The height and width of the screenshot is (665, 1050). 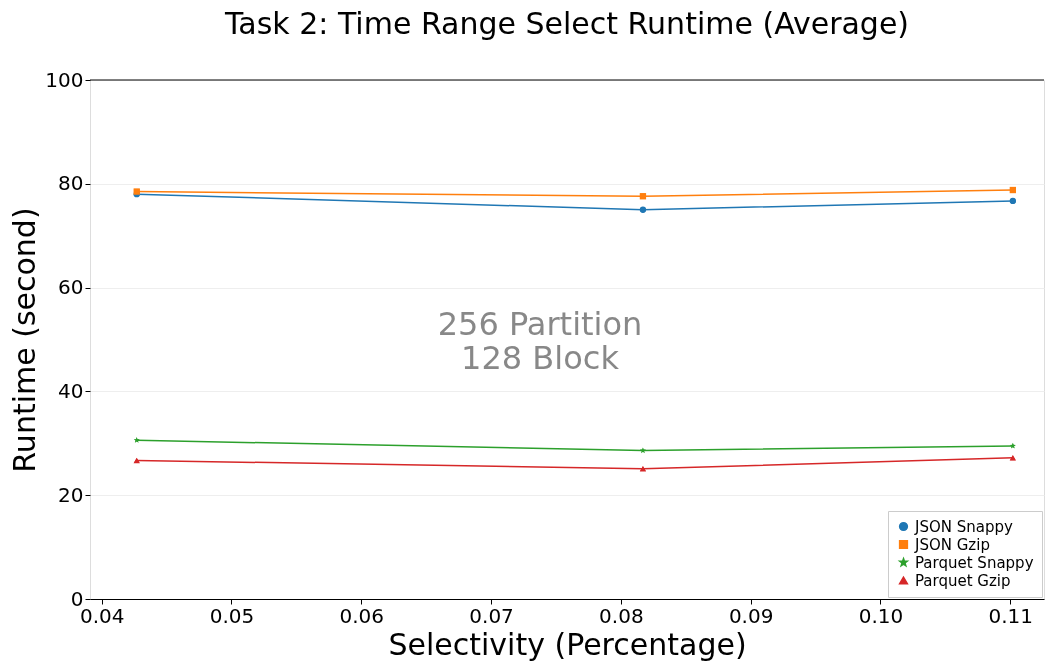 What do you see at coordinates (621, 615) in the screenshot?
I see `x-tick-label: 0.08` at bounding box center [621, 615].